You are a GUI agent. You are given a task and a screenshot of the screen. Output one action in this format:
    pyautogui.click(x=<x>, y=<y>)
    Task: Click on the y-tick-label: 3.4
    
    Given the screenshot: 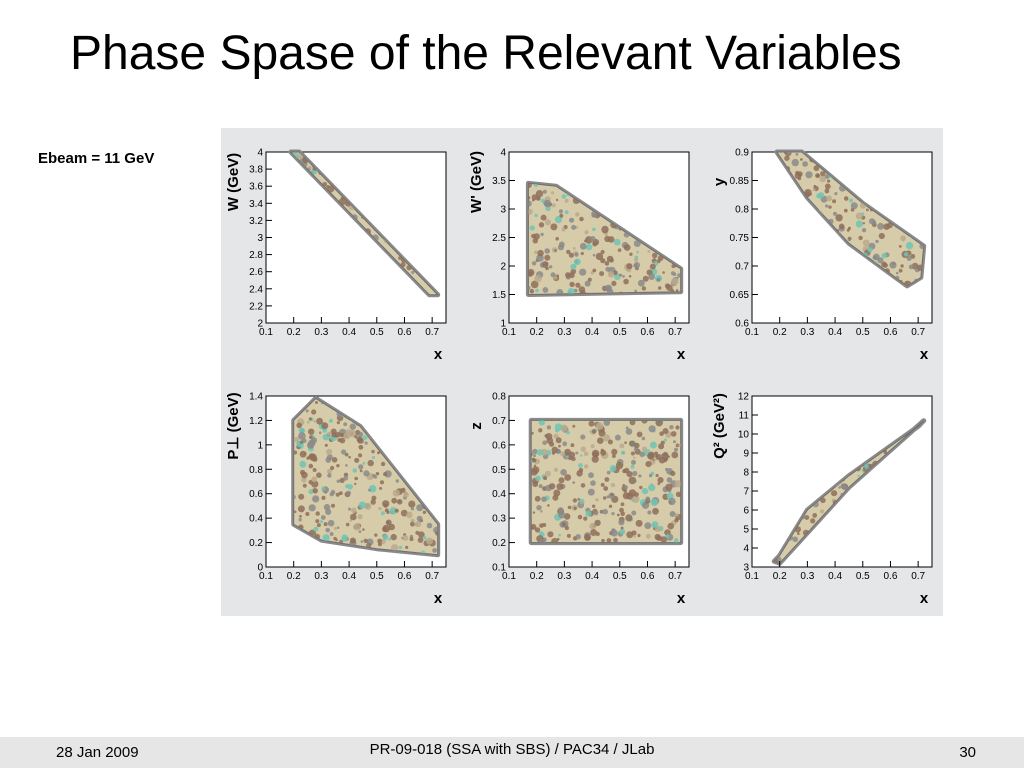 What is the action you would take?
    pyautogui.click(x=256, y=204)
    